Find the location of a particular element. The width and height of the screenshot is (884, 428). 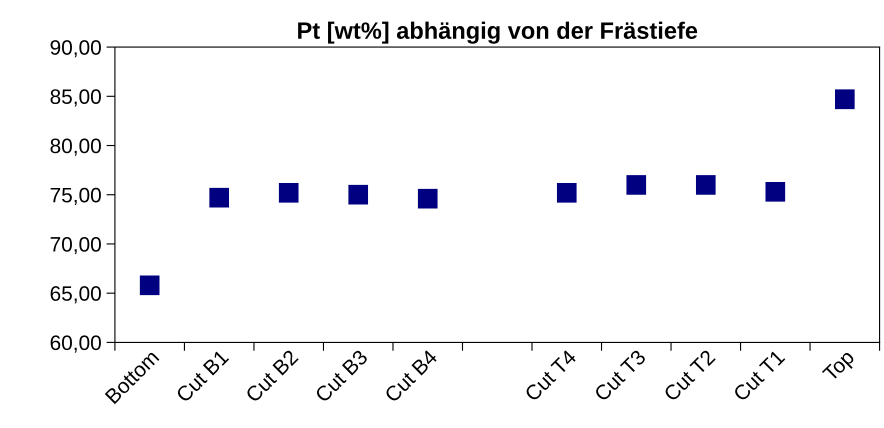

y-tick-label: 70,00 is located at coordinates (75, 245).